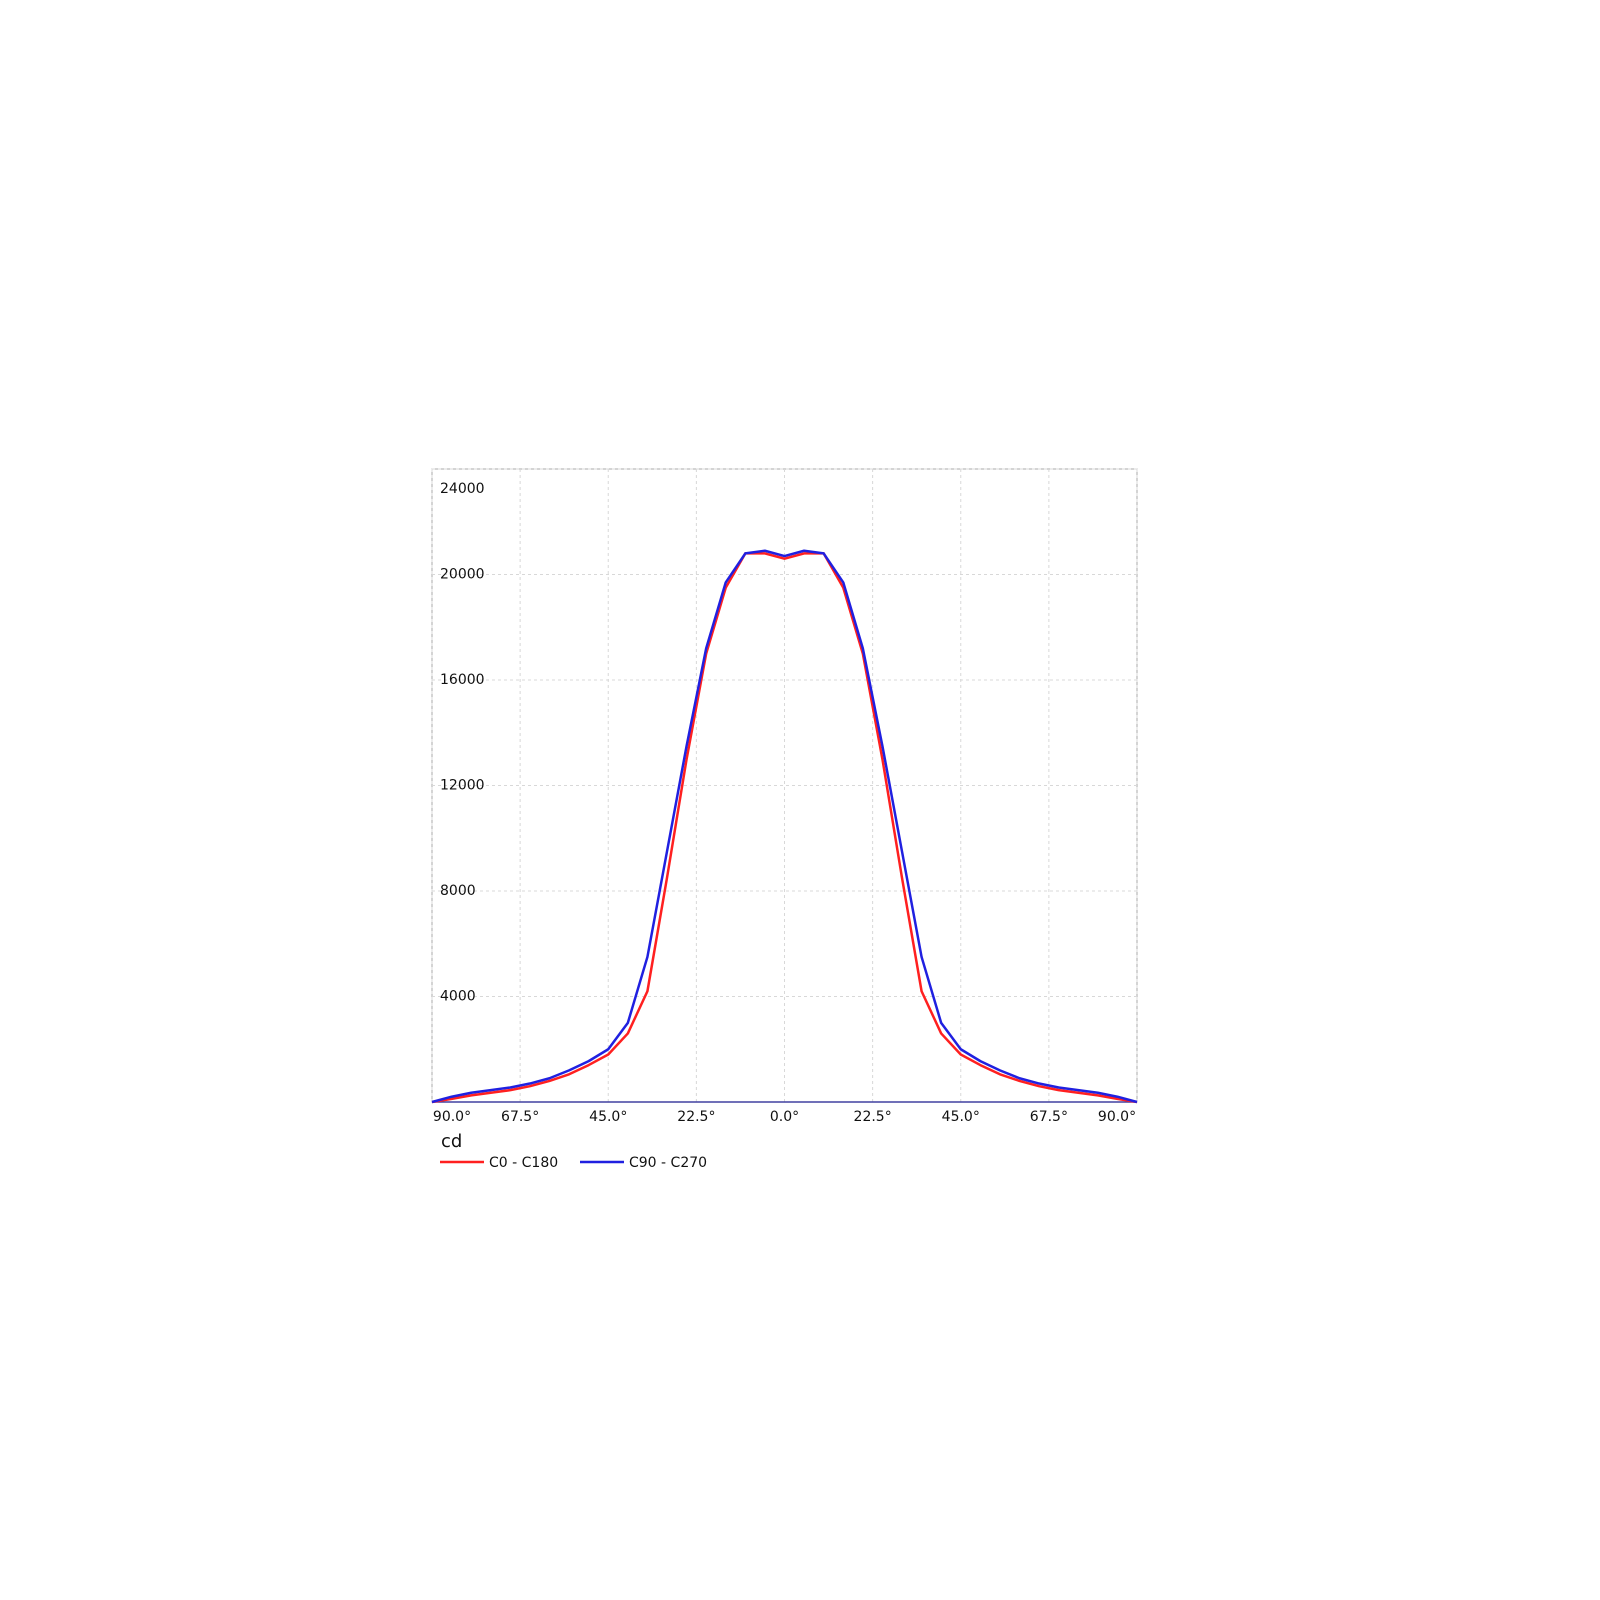 The height and width of the screenshot is (1600, 1600). What do you see at coordinates (458, 891) in the screenshot?
I see `y-tick-label: 8000` at bounding box center [458, 891].